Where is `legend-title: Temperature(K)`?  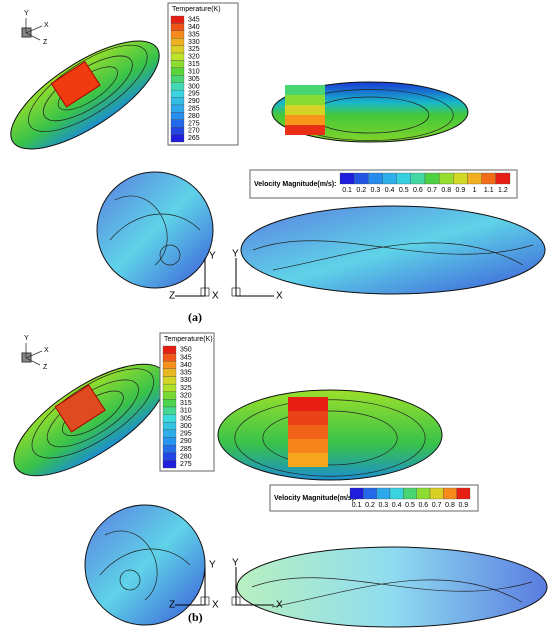 legend-title: Temperature(K) is located at coordinates (188, 339).